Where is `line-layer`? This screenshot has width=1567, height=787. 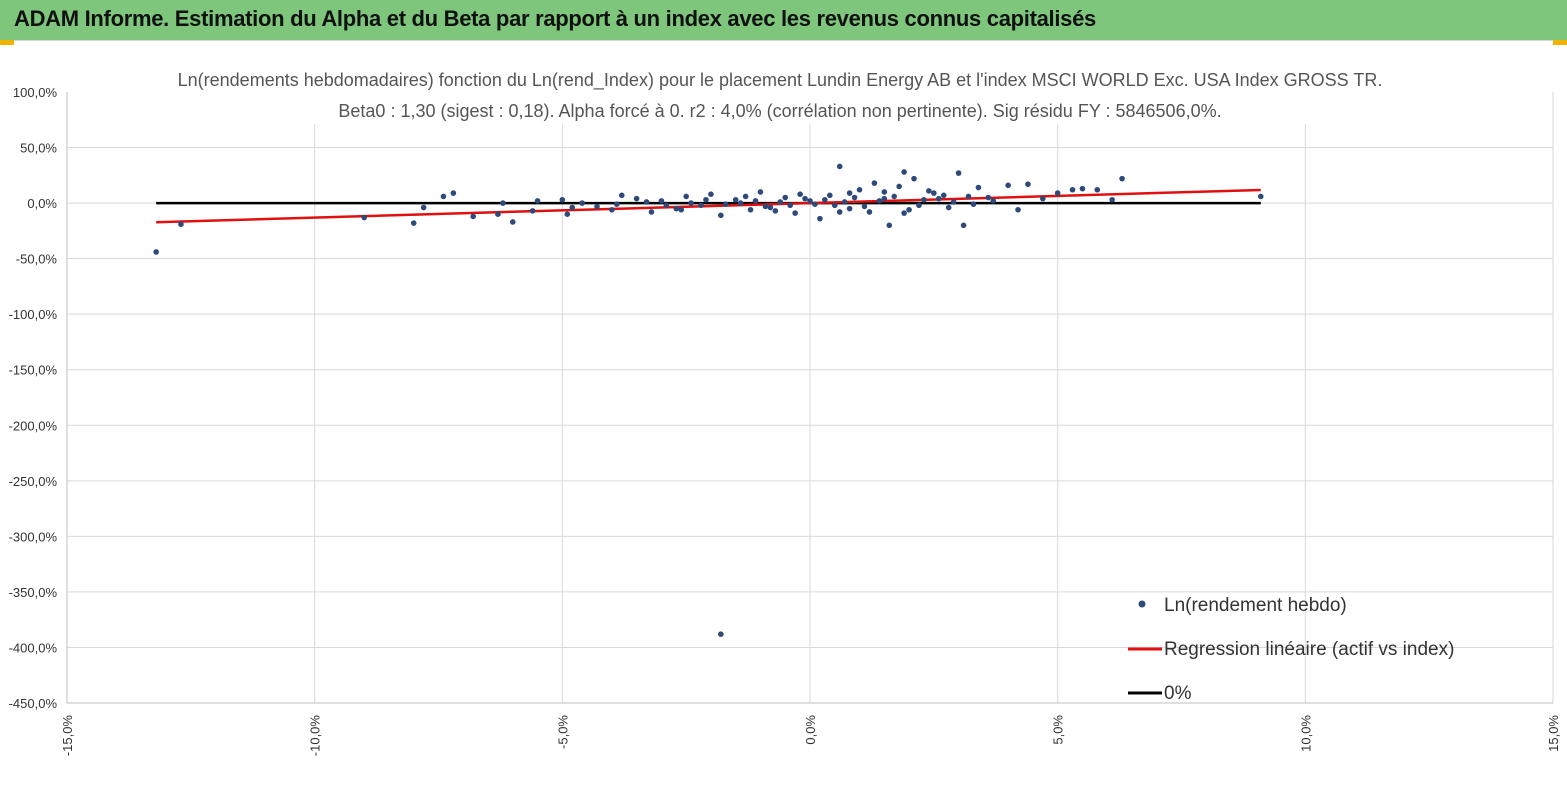 line-layer is located at coordinates (708, 206).